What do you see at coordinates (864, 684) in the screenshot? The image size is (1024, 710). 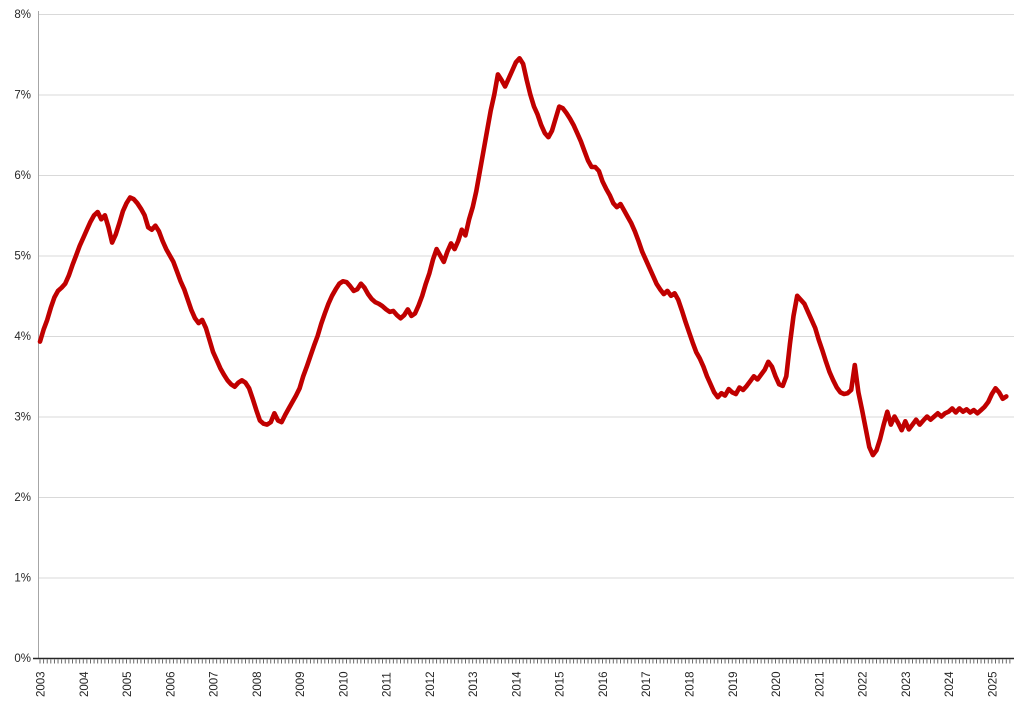 I see `x-axis-label: 2022` at bounding box center [864, 684].